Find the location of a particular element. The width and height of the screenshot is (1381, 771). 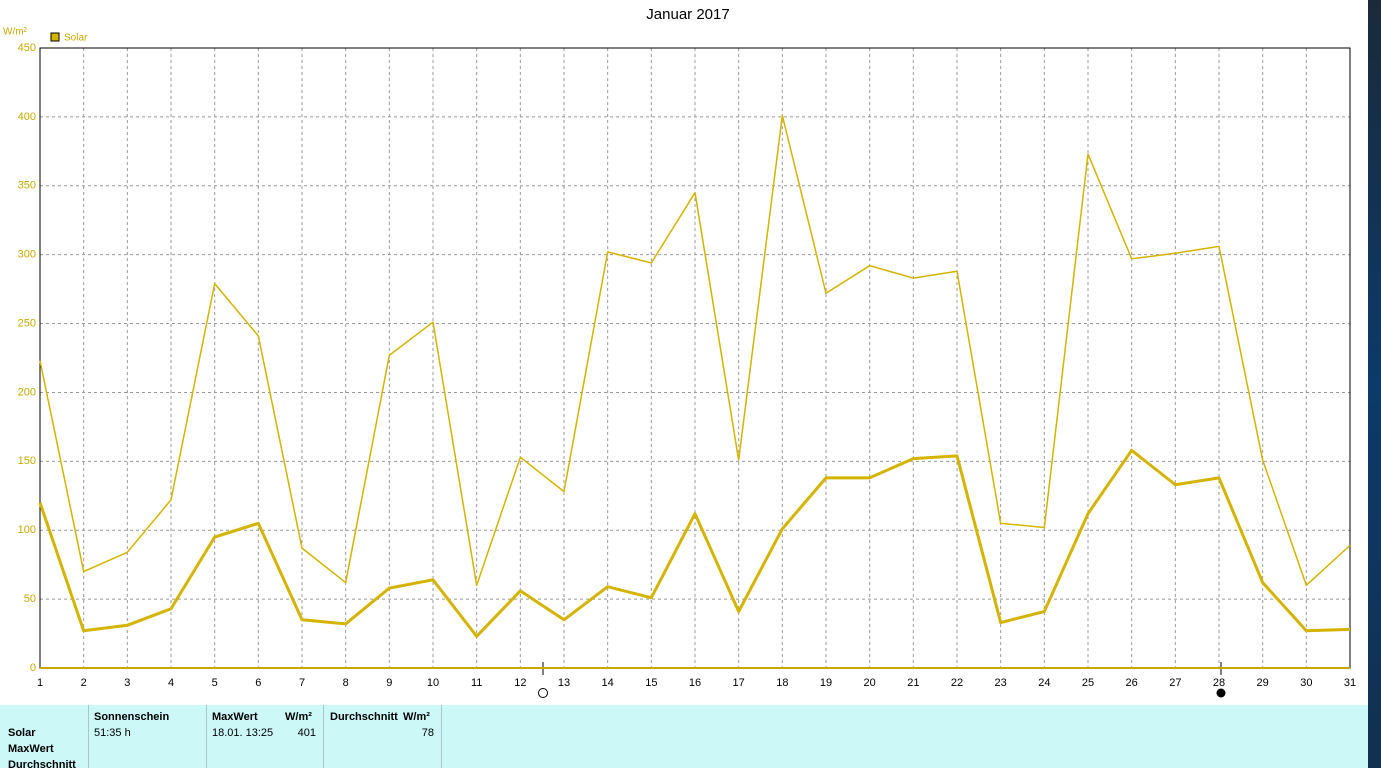

legend-swatch is located at coordinates (55, 37).